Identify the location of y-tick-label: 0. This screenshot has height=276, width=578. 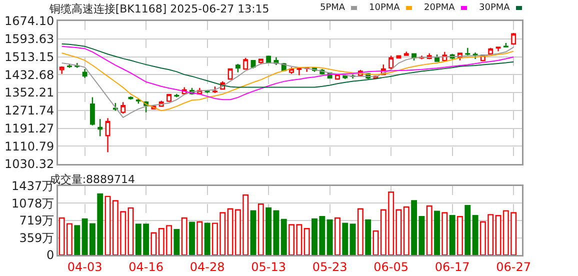
(50, 255).